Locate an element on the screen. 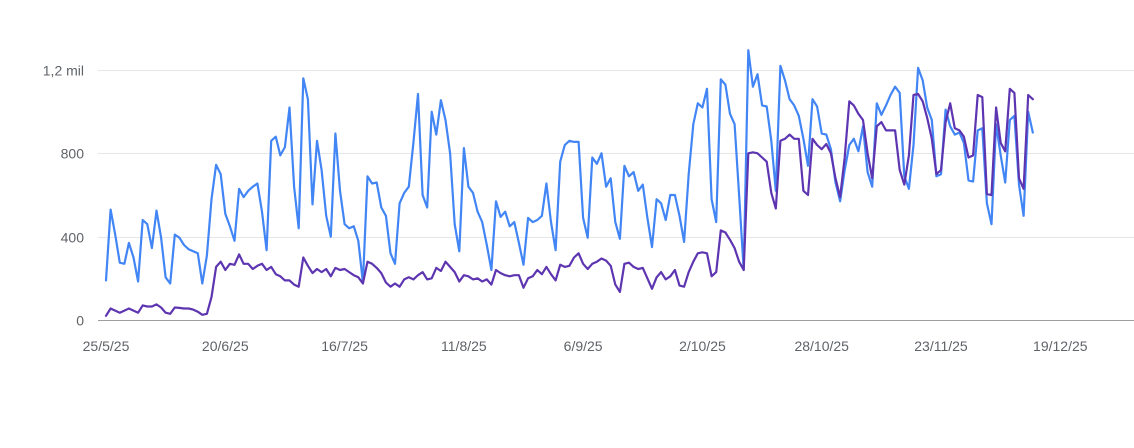  x-tick-label: 6/9/25 is located at coordinates (583, 346).